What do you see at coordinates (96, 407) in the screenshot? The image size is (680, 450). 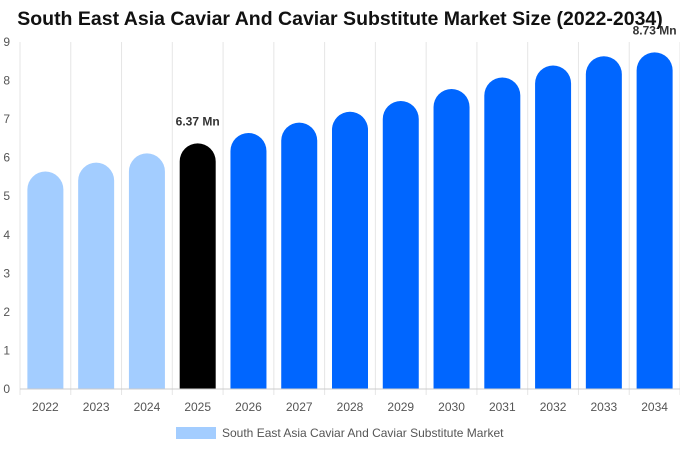 I see `x-tick-label: 2023` at bounding box center [96, 407].